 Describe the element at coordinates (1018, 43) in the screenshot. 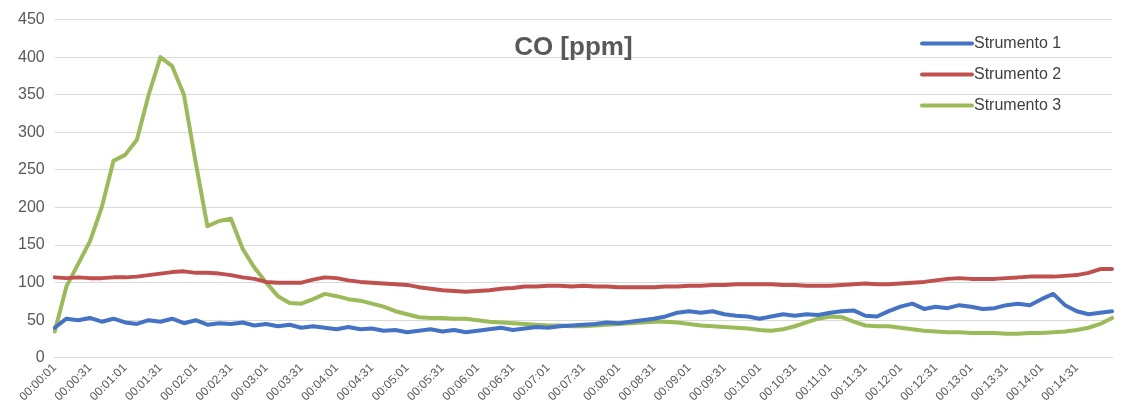

I see `legend-label: Strumento 1` at that location.